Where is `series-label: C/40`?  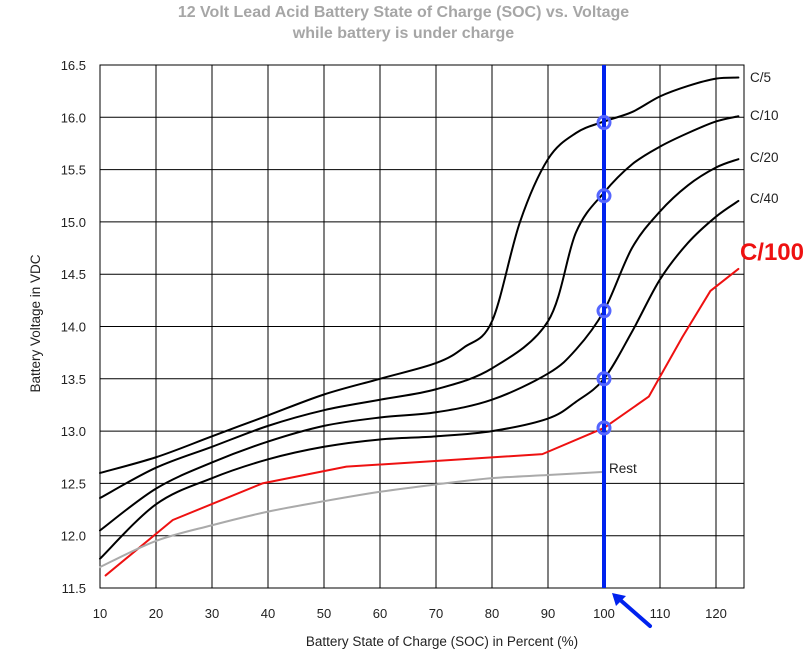
series-label: C/40 is located at coordinates (764, 198).